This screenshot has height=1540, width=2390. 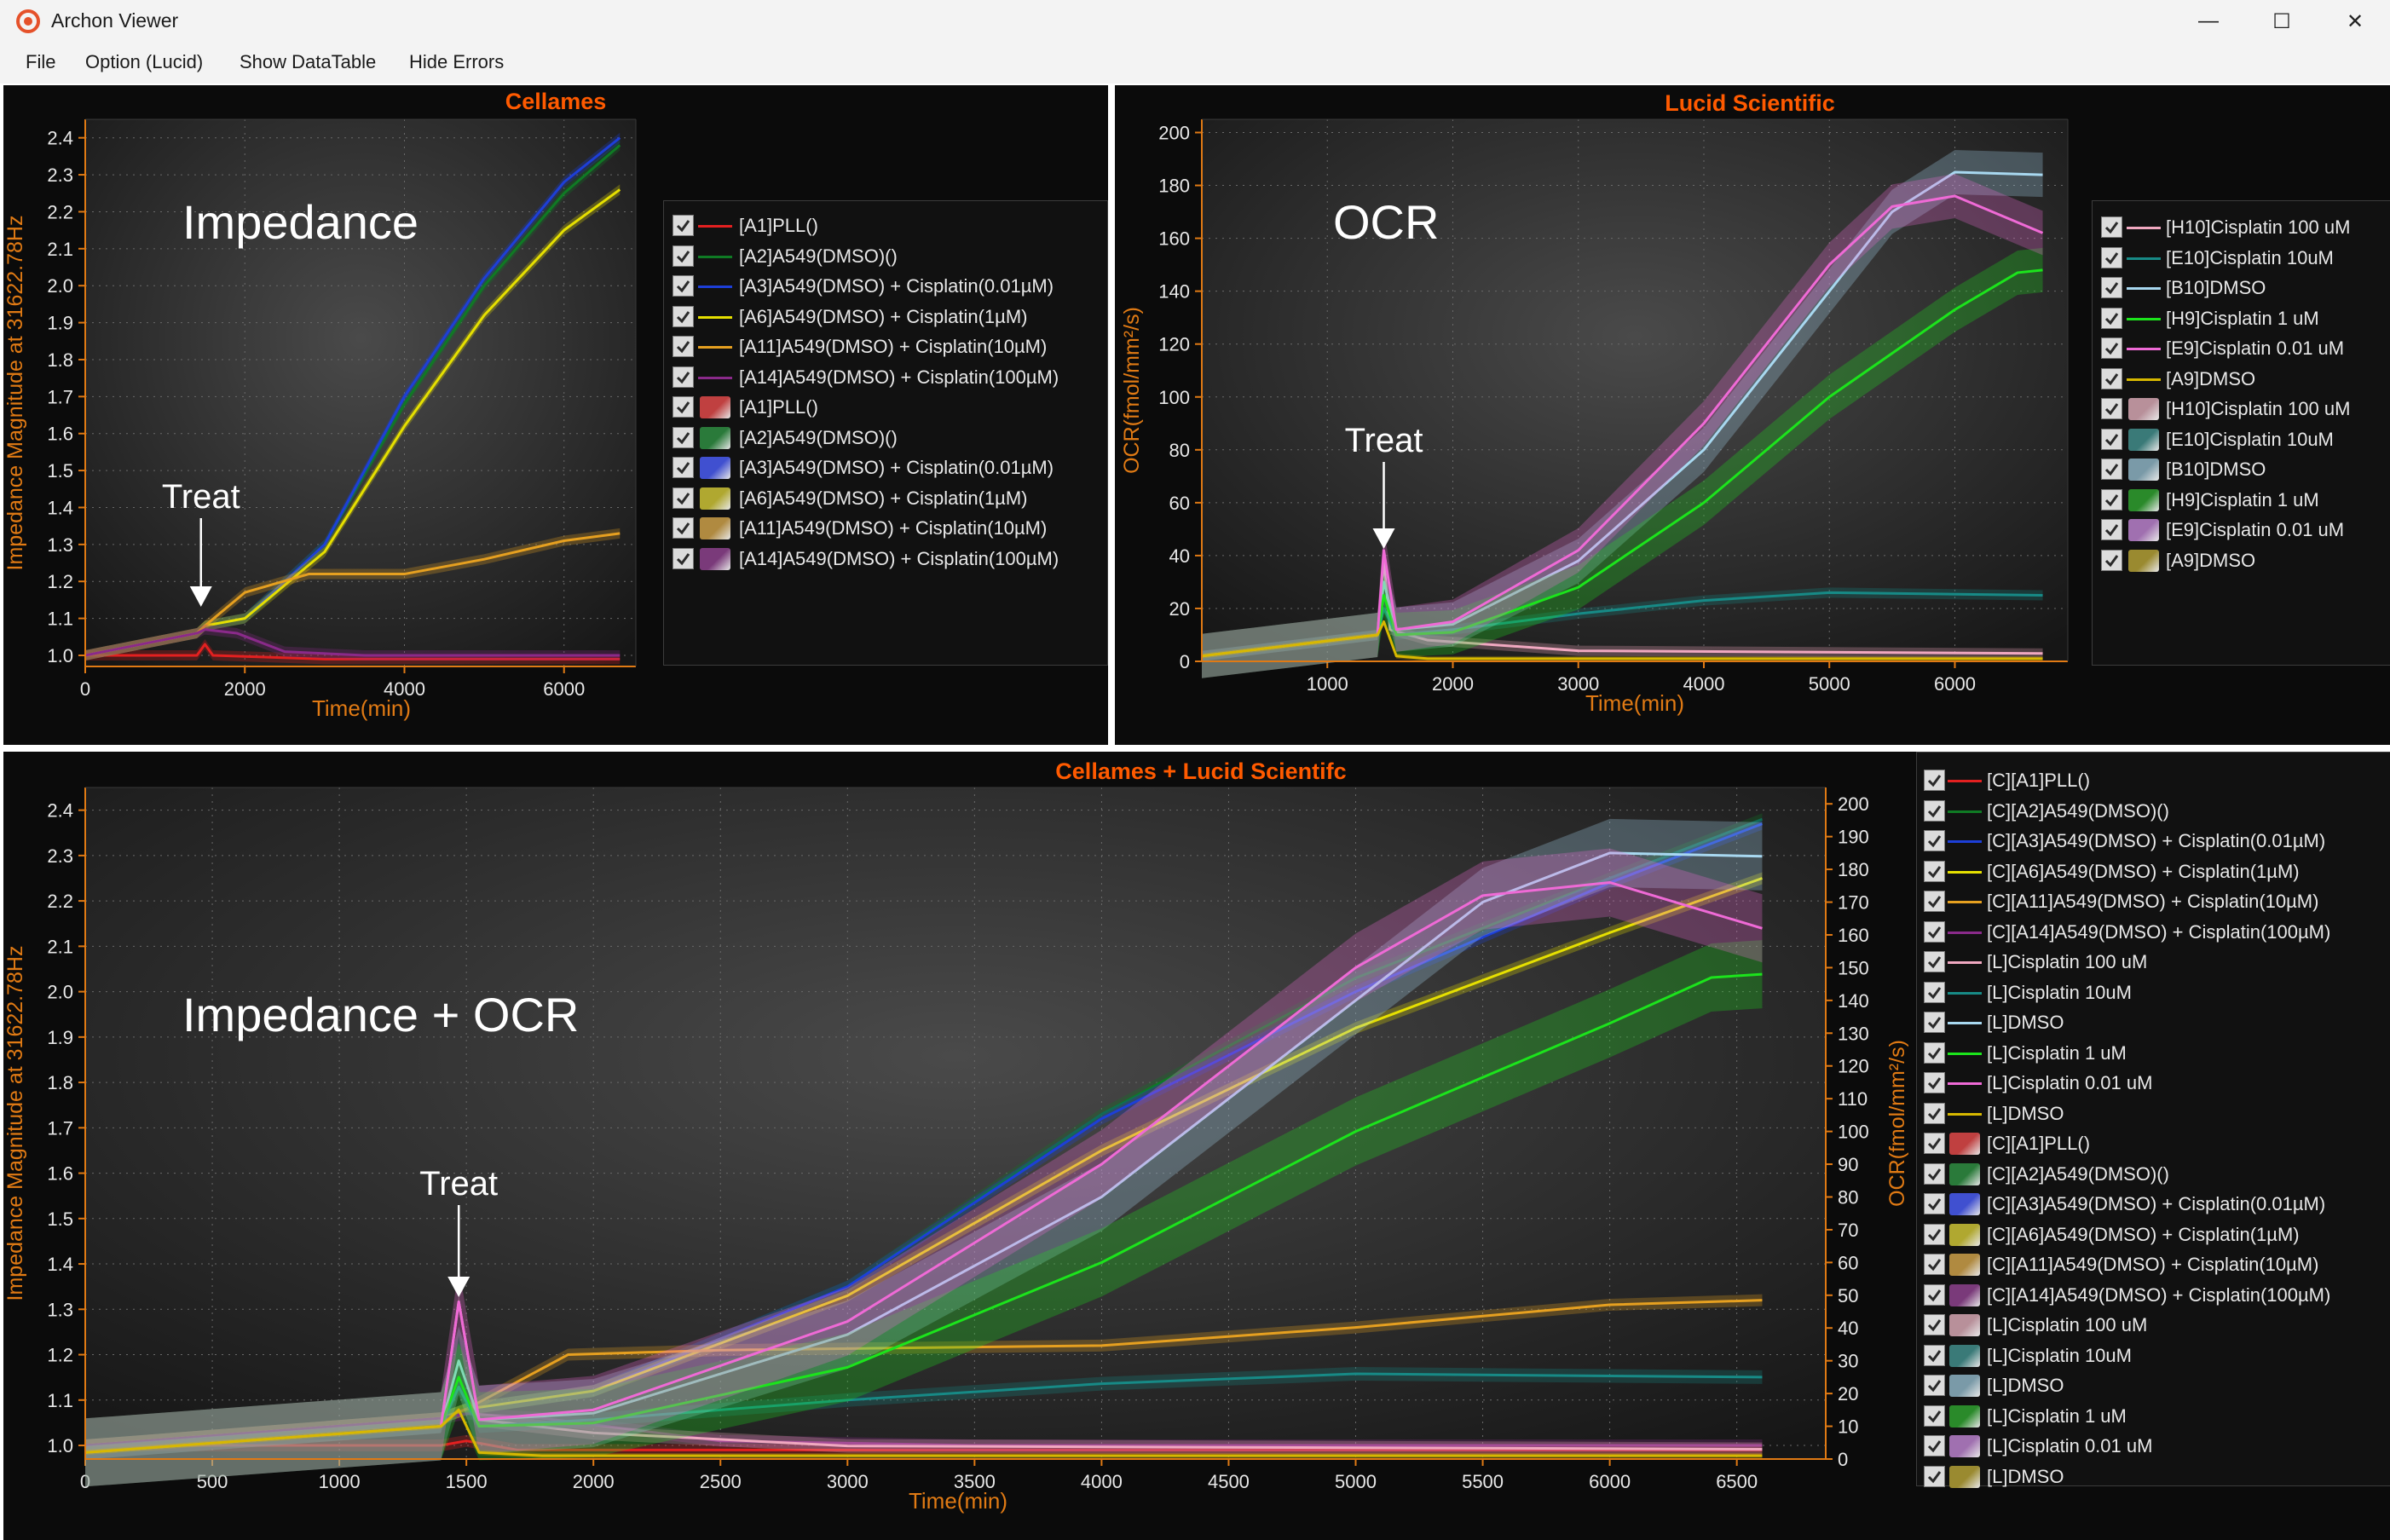 I want to click on menu-option-lucid: Option (Lucid), so click(x=144, y=61).